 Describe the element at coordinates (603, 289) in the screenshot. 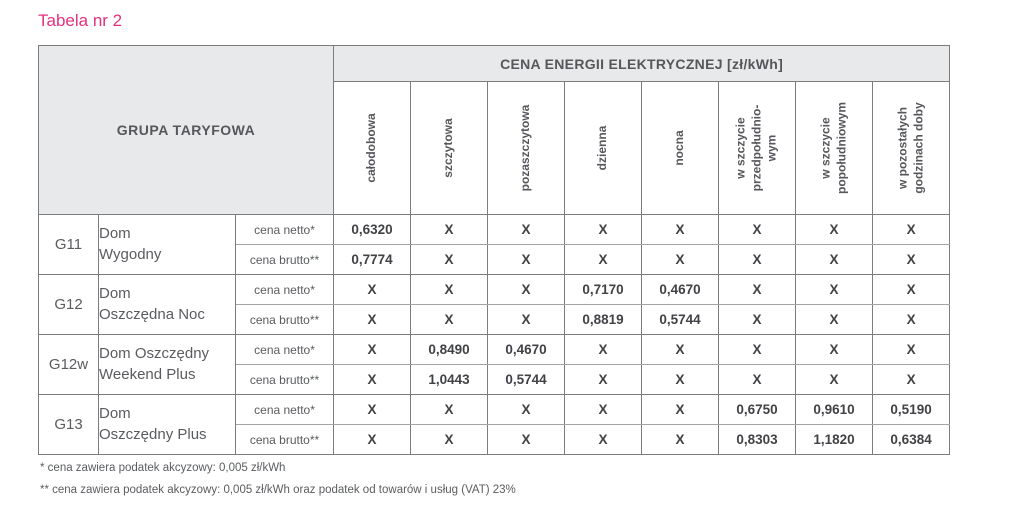

I see `value-cell: 0,7170` at that location.